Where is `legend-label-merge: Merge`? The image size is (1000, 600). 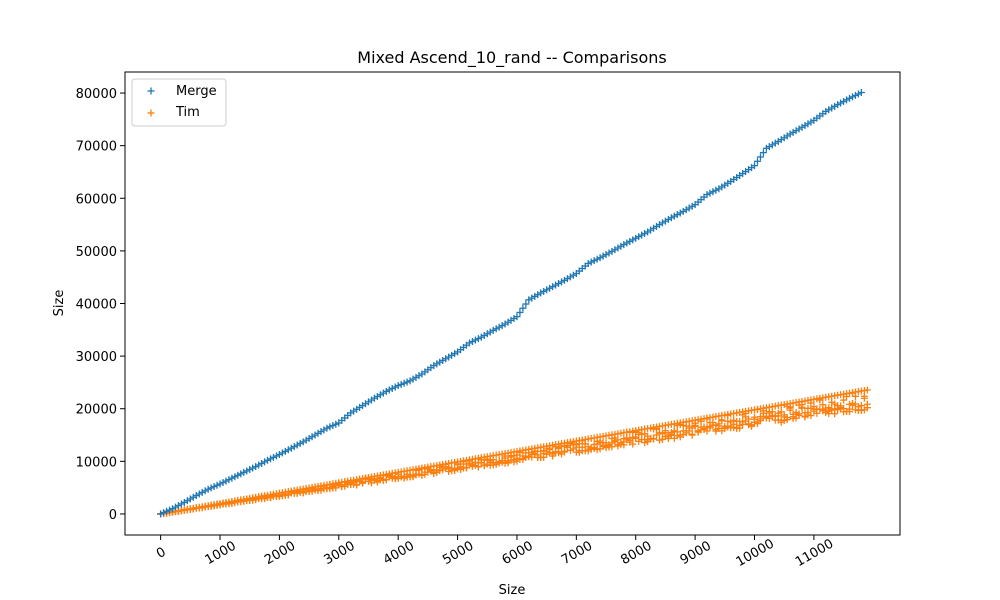 legend-label-merge: Merge is located at coordinates (196, 91).